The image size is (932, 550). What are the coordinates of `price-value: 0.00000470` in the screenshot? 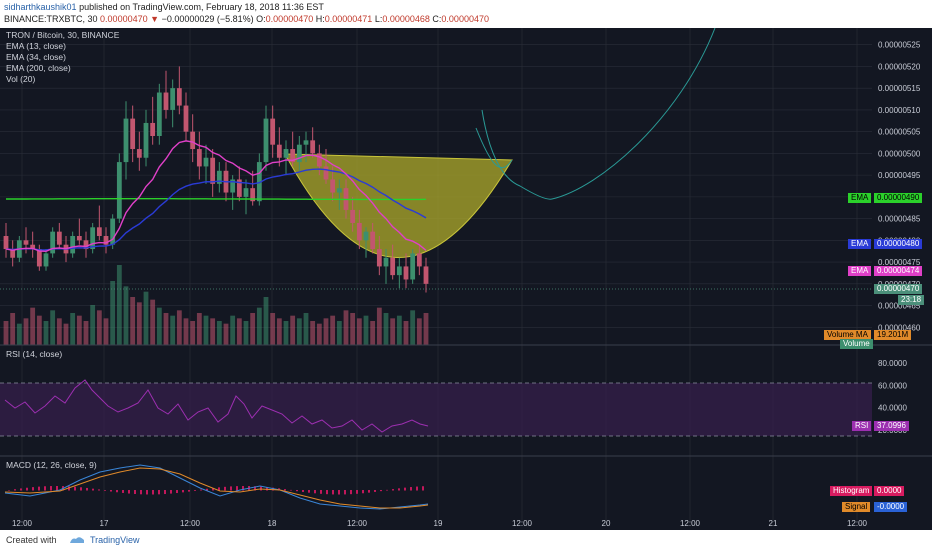 It's located at (124, 19).